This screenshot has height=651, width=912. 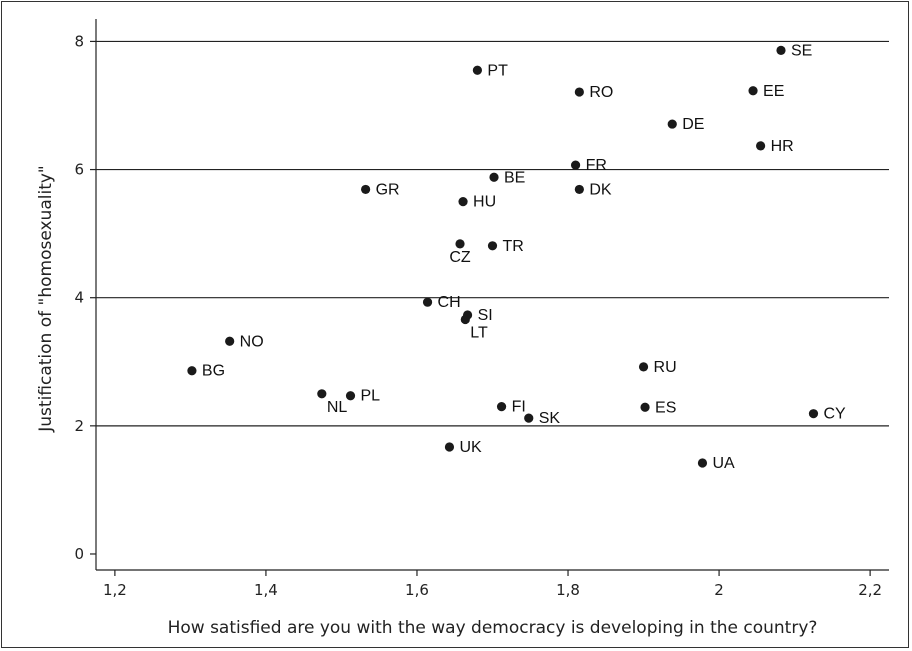 What do you see at coordinates (79, 554) in the screenshot?
I see `y-tick-label: 0` at bounding box center [79, 554].